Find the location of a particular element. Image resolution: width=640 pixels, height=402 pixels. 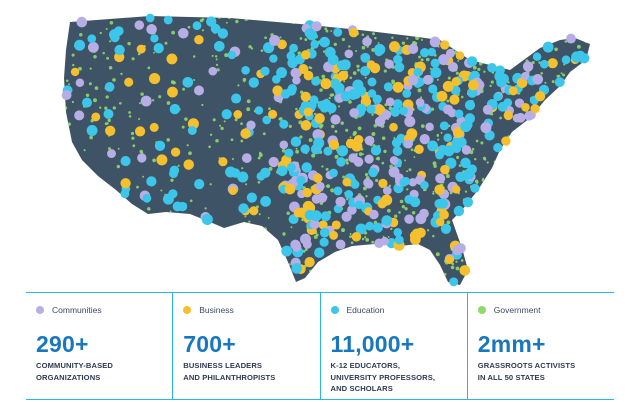

legend-description-line: K-12 EDUCATORS, is located at coordinates (365, 365).